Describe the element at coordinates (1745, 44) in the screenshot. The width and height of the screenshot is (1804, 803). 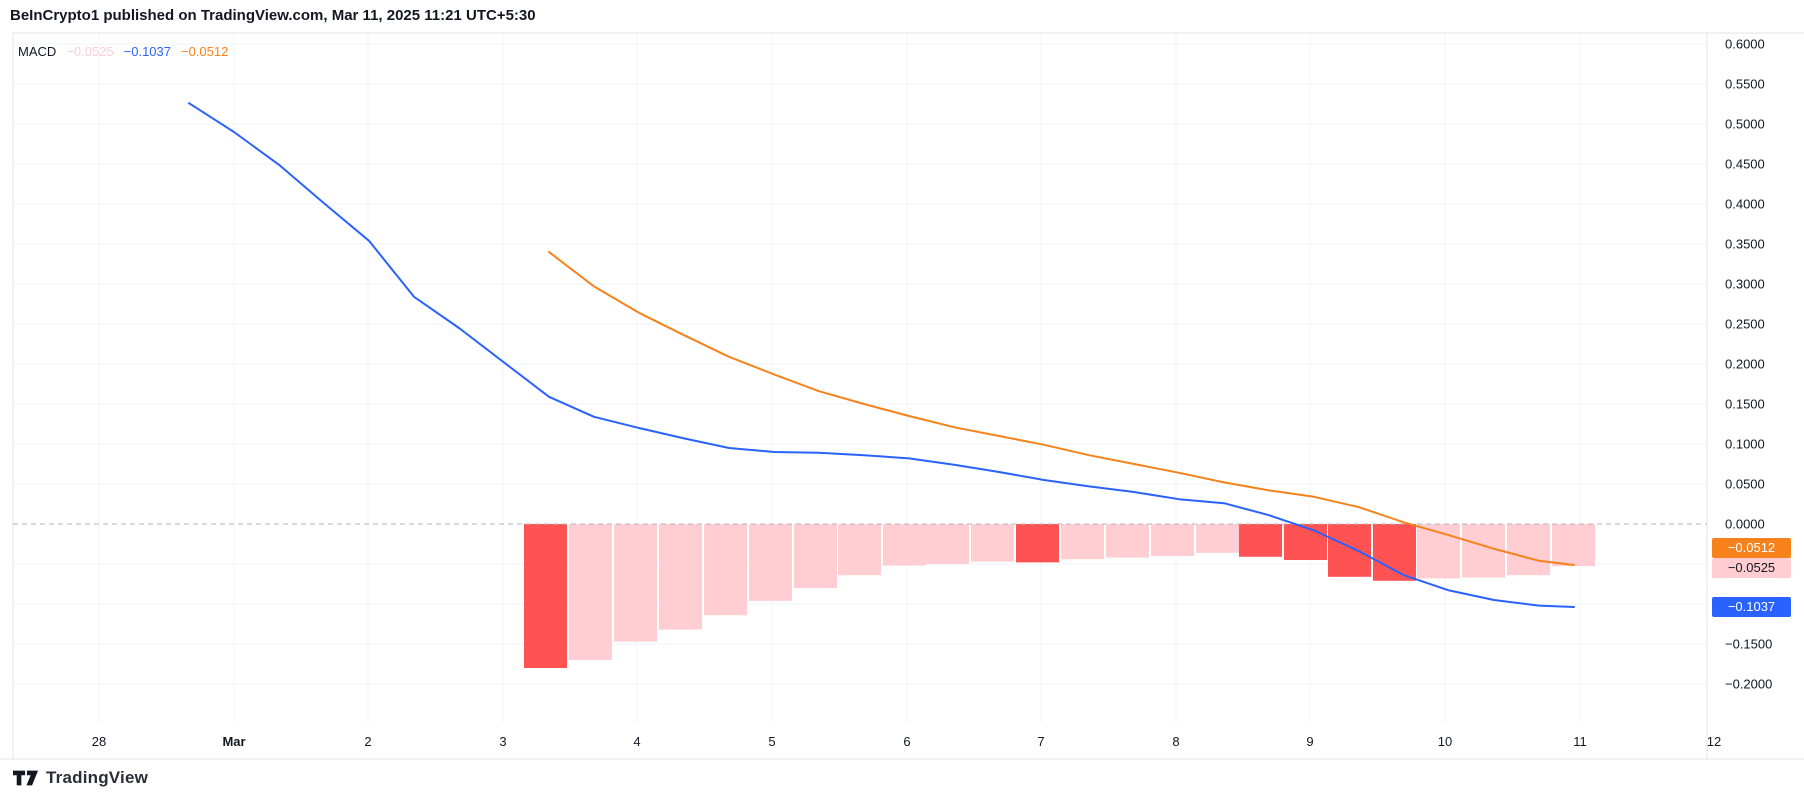
I see `price-label: 0.6000` at that location.